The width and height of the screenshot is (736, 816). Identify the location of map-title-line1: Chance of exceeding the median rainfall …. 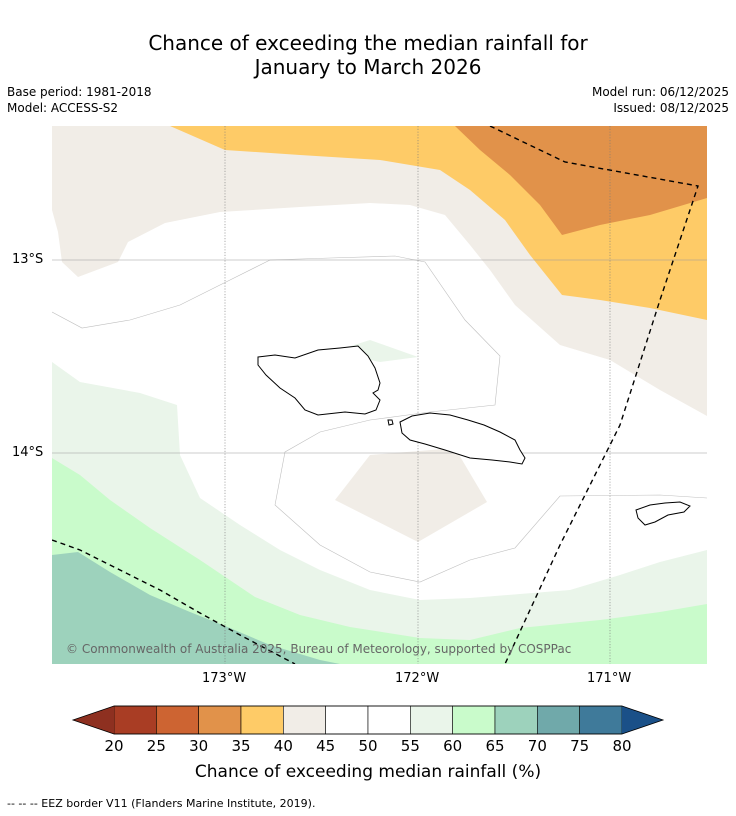
(368, 43).